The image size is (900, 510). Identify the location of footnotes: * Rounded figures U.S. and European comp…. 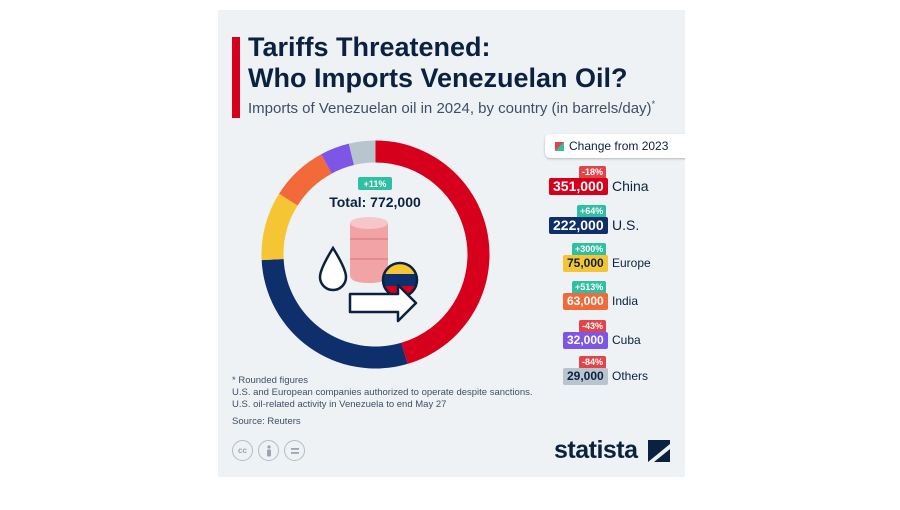
(382, 401).